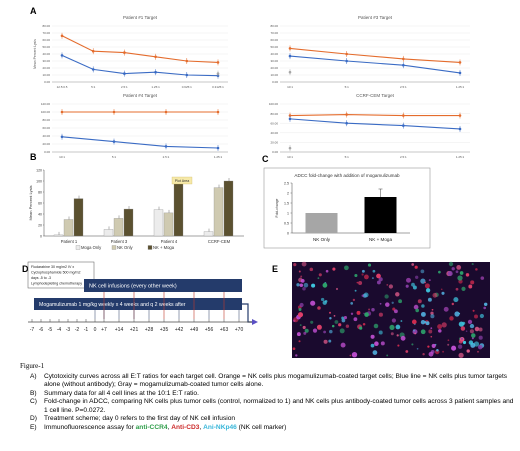 This screenshot has width=520, height=451. Describe the element at coordinates (52, 267) in the screenshot. I see `chemo-text: Fludarabine 30 mg/m2 IV x` at that location.